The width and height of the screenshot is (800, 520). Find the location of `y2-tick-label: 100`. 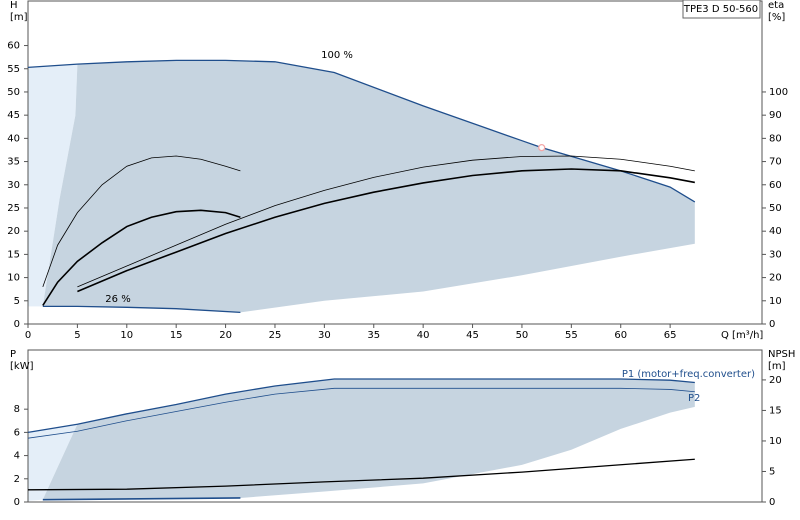

y2-tick-label: 100 is located at coordinates (778, 92).